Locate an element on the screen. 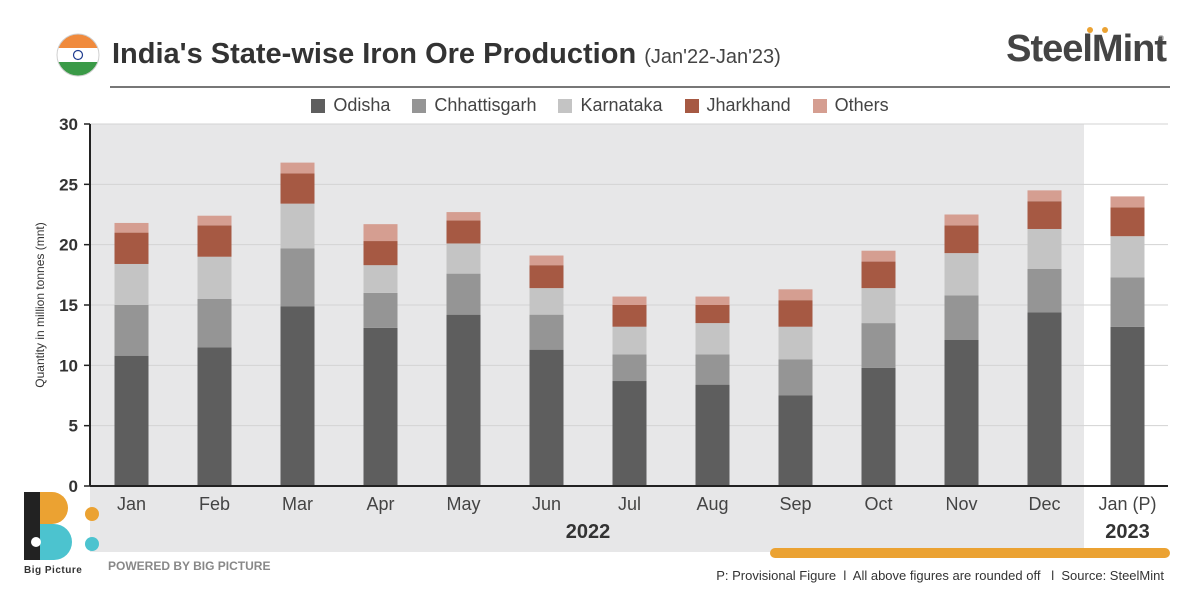  legend-item-karnataka: Karnataka is located at coordinates (610, 105).